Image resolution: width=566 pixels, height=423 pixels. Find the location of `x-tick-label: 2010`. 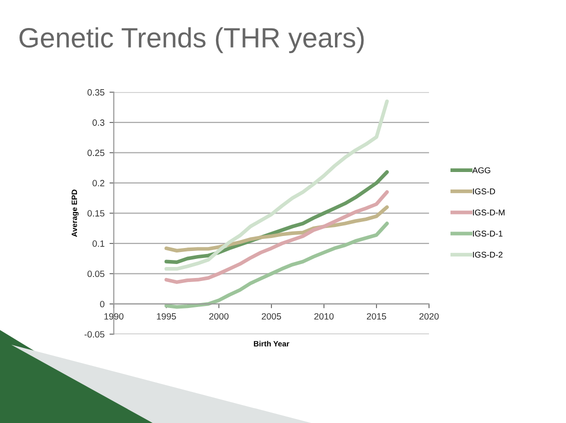

x-tick-label: 2010 is located at coordinates (324, 316).